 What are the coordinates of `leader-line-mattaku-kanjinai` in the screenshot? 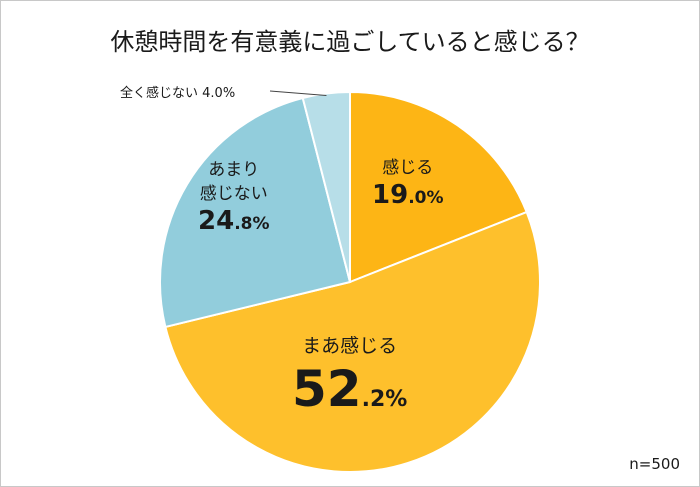 It's located at (298, 93).